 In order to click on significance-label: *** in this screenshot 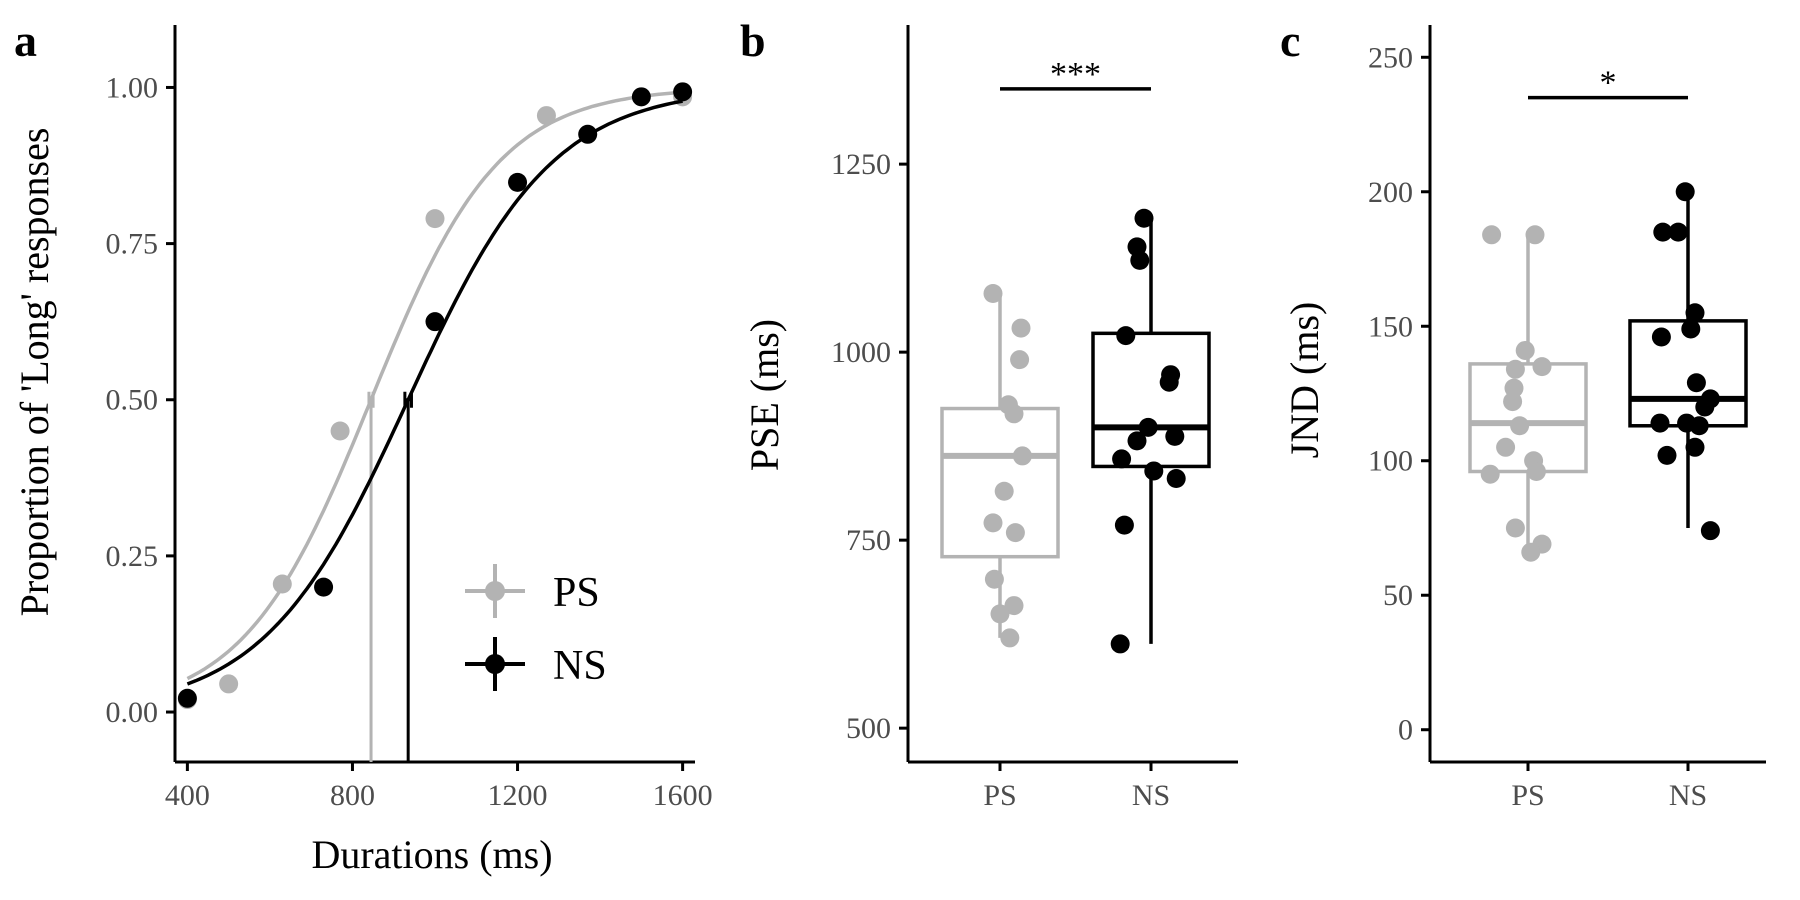, I will do `click(1075, 74)`.